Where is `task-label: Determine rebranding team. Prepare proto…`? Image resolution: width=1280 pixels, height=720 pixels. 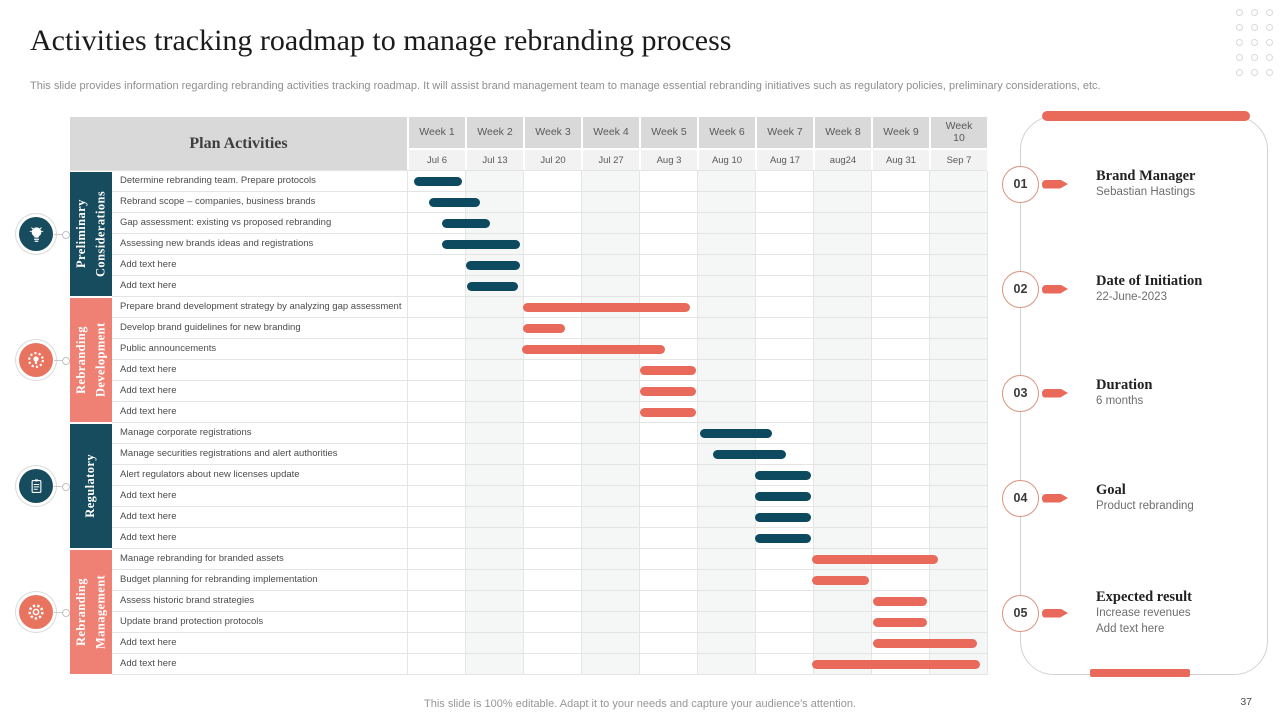 task-label: Determine rebranding team. Prepare proto… is located at coordinates (218, 180).